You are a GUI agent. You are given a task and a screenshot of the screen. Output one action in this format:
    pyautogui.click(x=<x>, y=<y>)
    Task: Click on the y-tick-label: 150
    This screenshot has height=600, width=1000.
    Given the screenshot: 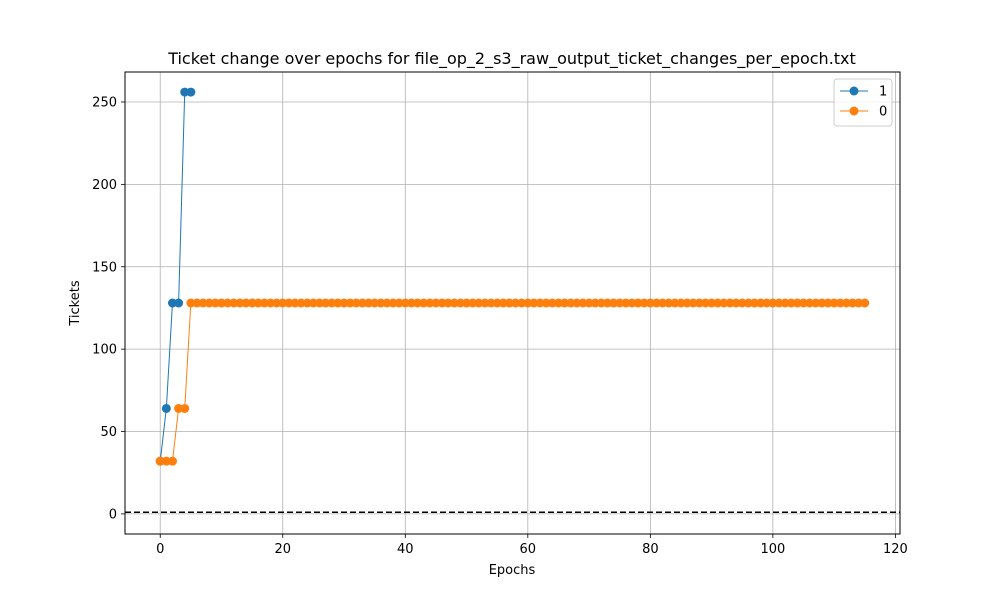 What is the action you would take?
    pyautogui.click(x=104, y=267)
    